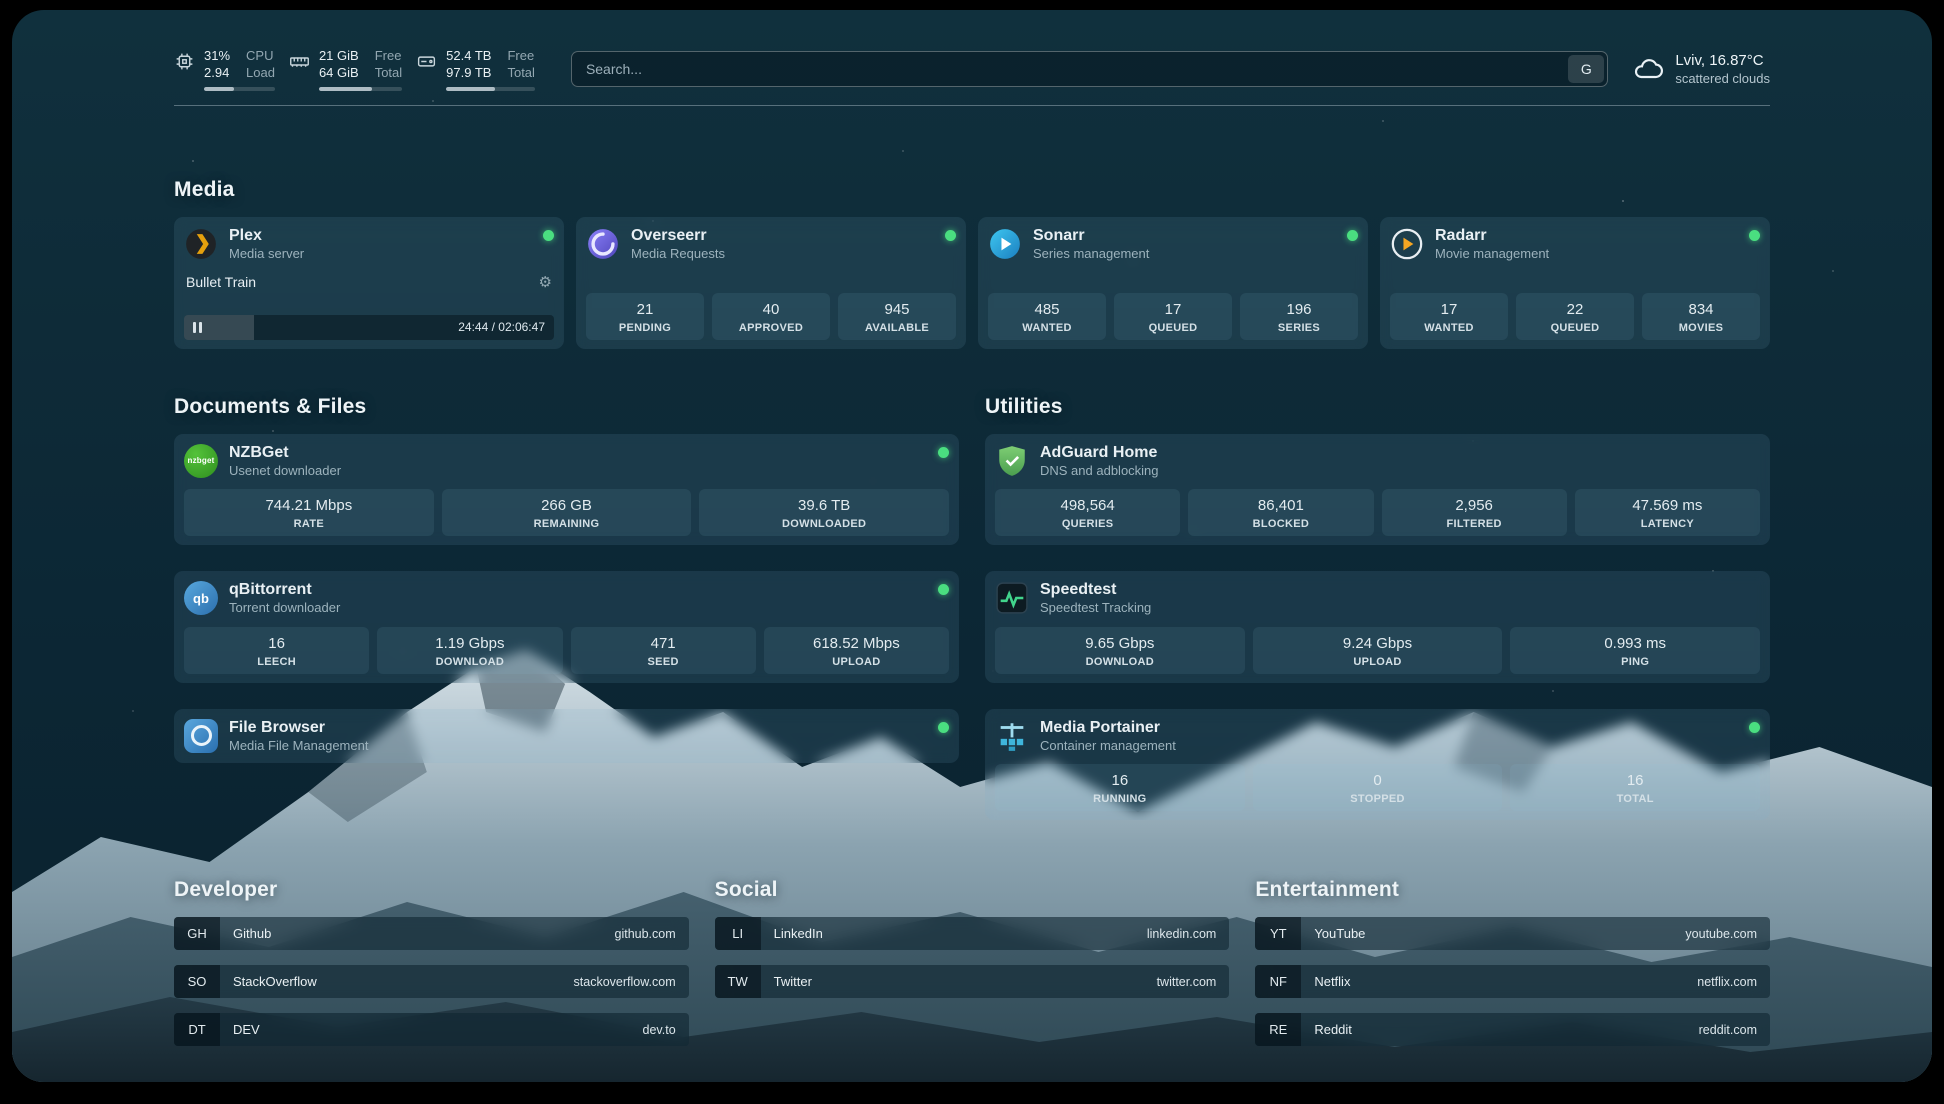 The image size is (1944, 1104). Describe the element at coordinates (221, 282) in the screenshot. I see `now-playing-title: Bullet Train` at that location.